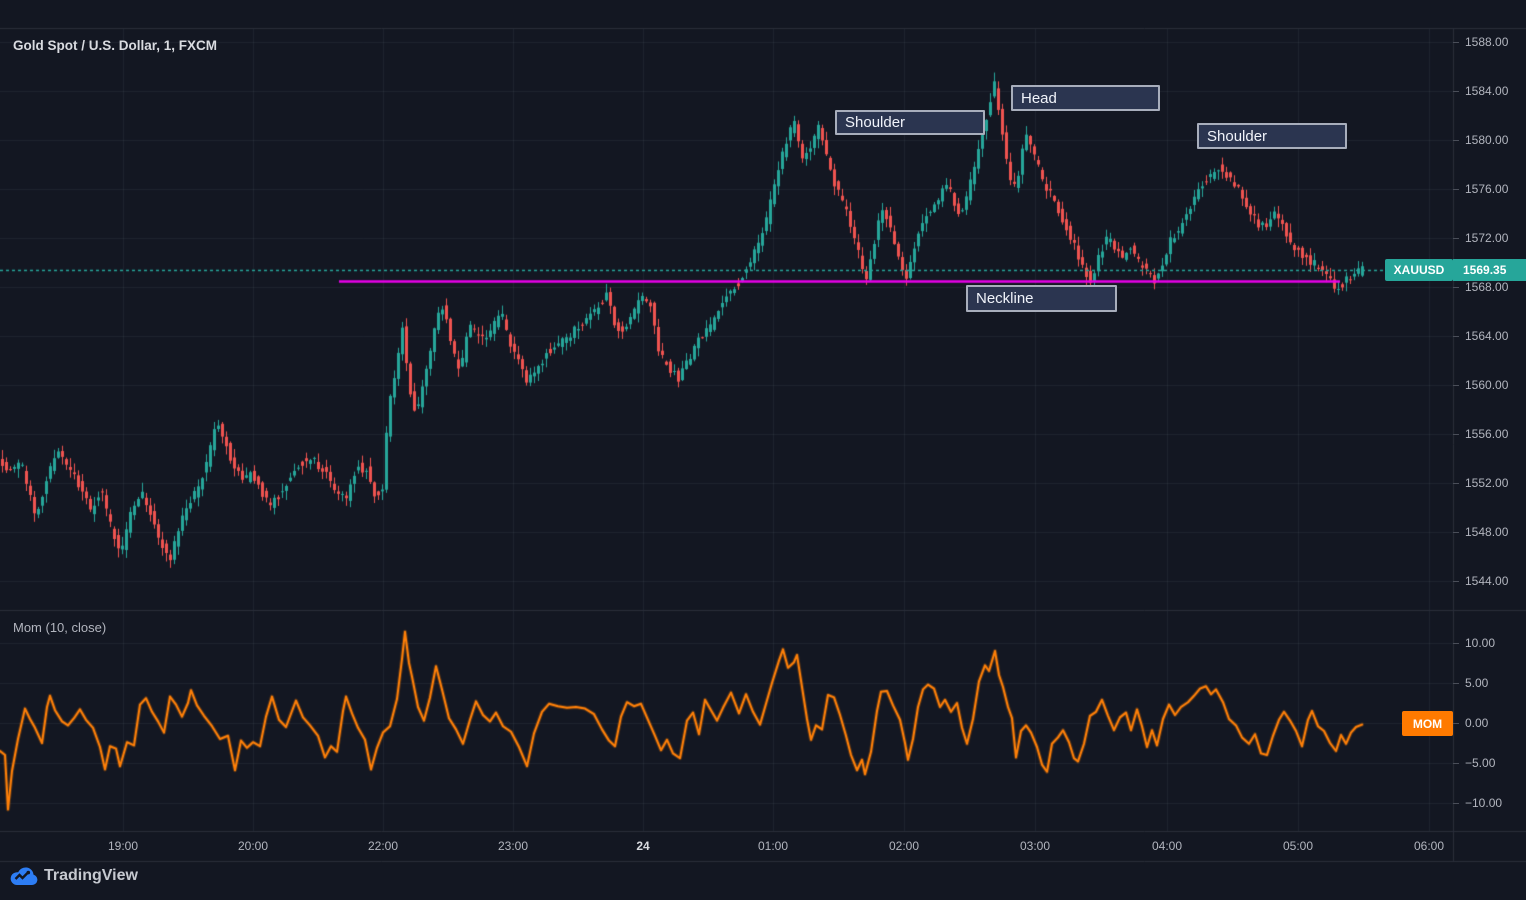 The height and width of the screenshot is (900, 1526). Describe the element at coordinates (60, 627) in the screenshot. I see `momentum-legend: Mom (10, close)` at that location.